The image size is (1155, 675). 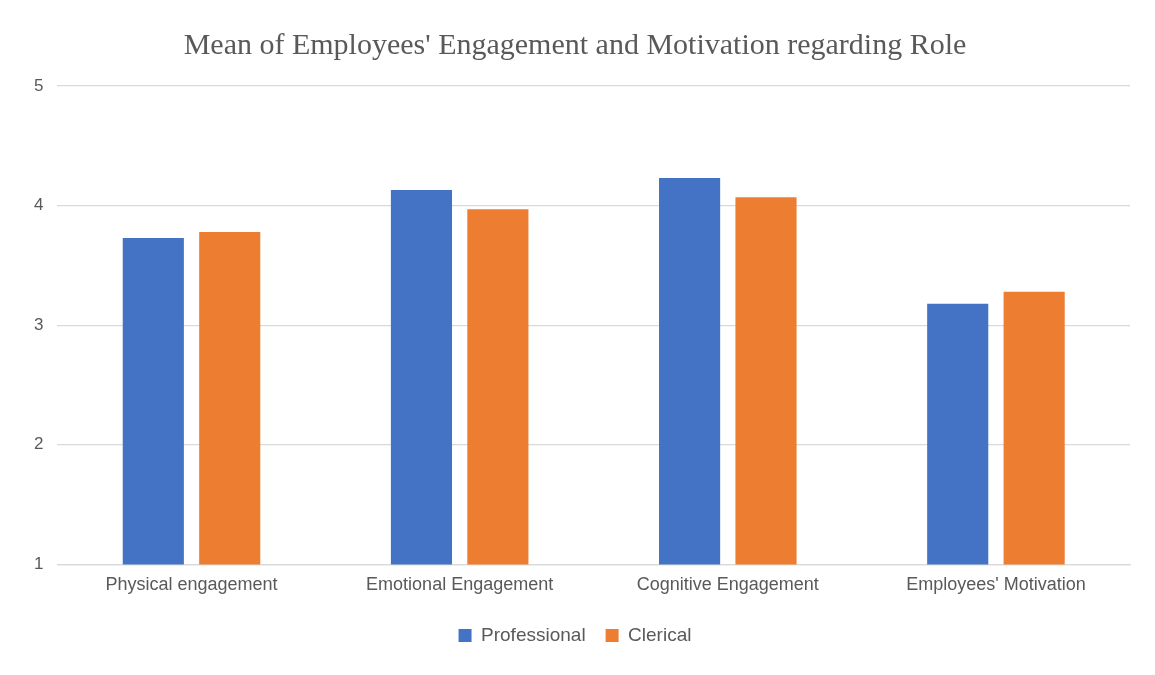 What do you see at coordinates (575, 43) in the screenshot?
I see `chart-title: Mean of Employees' Engagement and Motivation regarding Role` at bounding box center [575, 43].